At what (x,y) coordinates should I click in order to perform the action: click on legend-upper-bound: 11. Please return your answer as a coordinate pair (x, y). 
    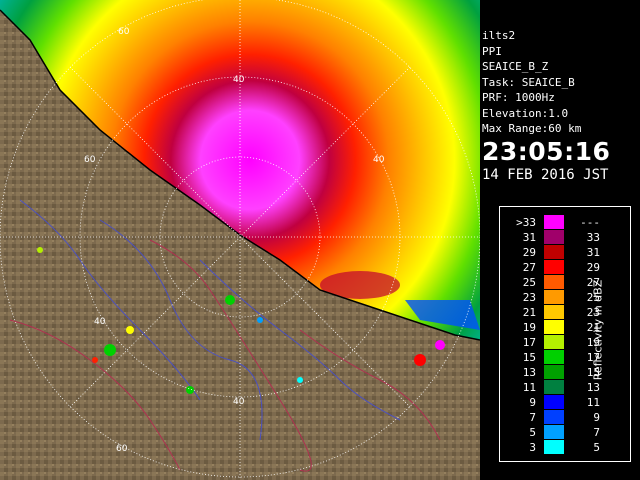
    Looking at the image, I should click on (593, 402).